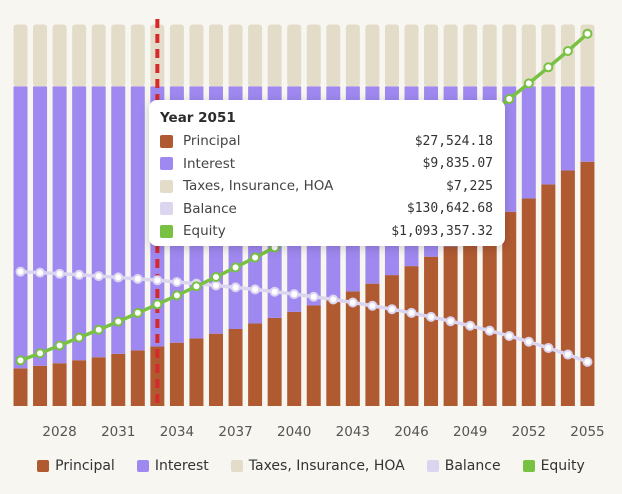  I want to click on legend-item-interest: Interest, so click(172, 466).